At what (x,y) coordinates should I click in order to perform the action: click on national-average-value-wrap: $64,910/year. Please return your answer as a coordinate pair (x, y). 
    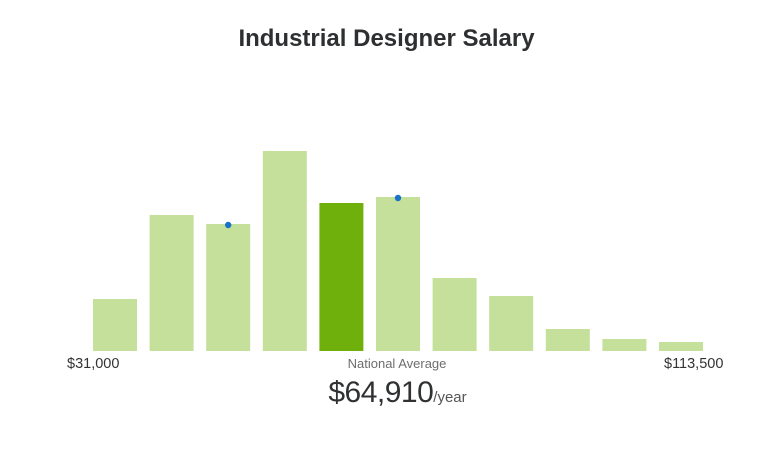
    Looking at the image, I should click on (397, 393).